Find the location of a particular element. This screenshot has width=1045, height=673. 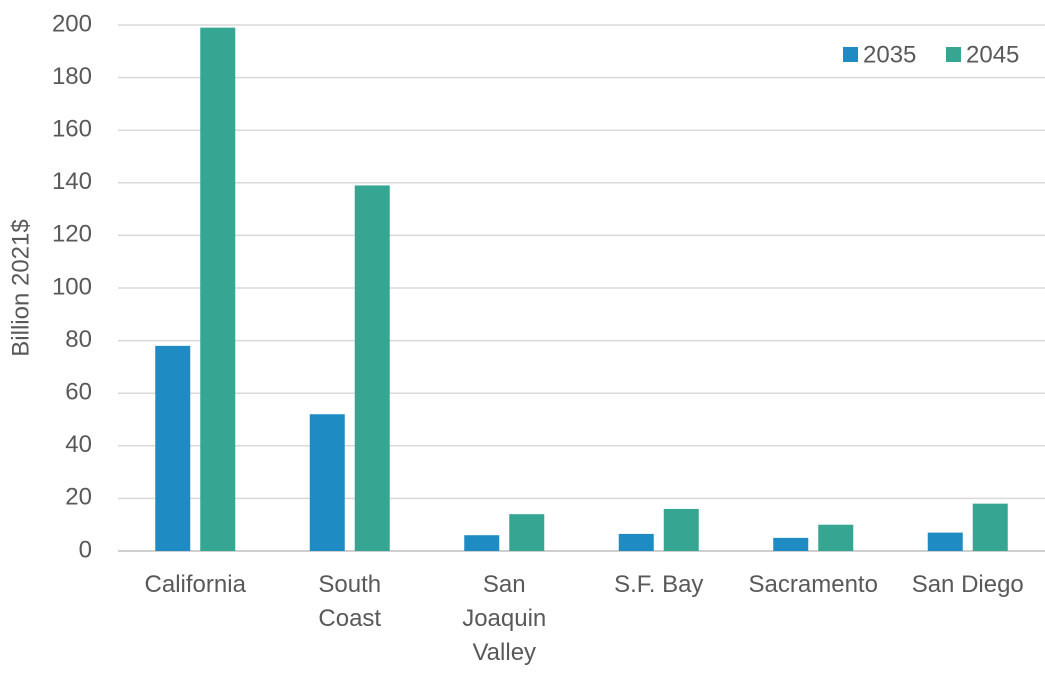

y-tick-label: 20 is located at coordinates (78, 497).